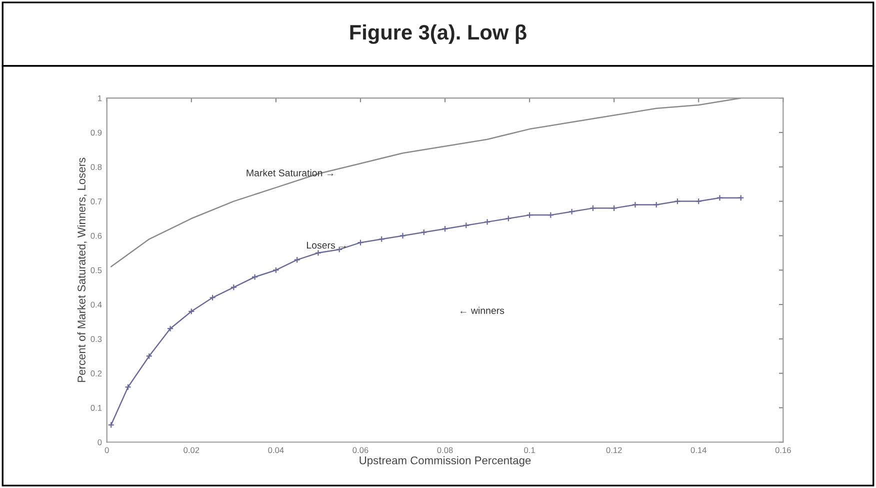 This screenshot has height=488, width=876. What do you see at coordinates (100, 98) in the screenshot?
I see `y-tick-label: 1` at bounding box center [100, 98].